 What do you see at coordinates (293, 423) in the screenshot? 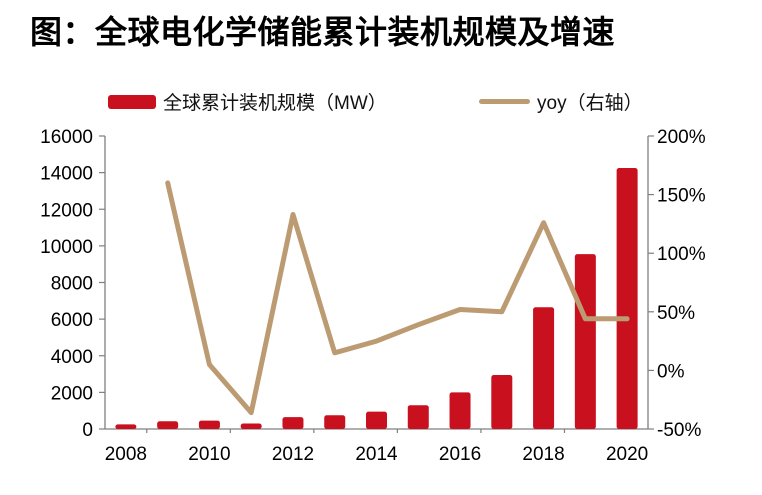
I see `bar-2012` at bounding box center [293, 423].